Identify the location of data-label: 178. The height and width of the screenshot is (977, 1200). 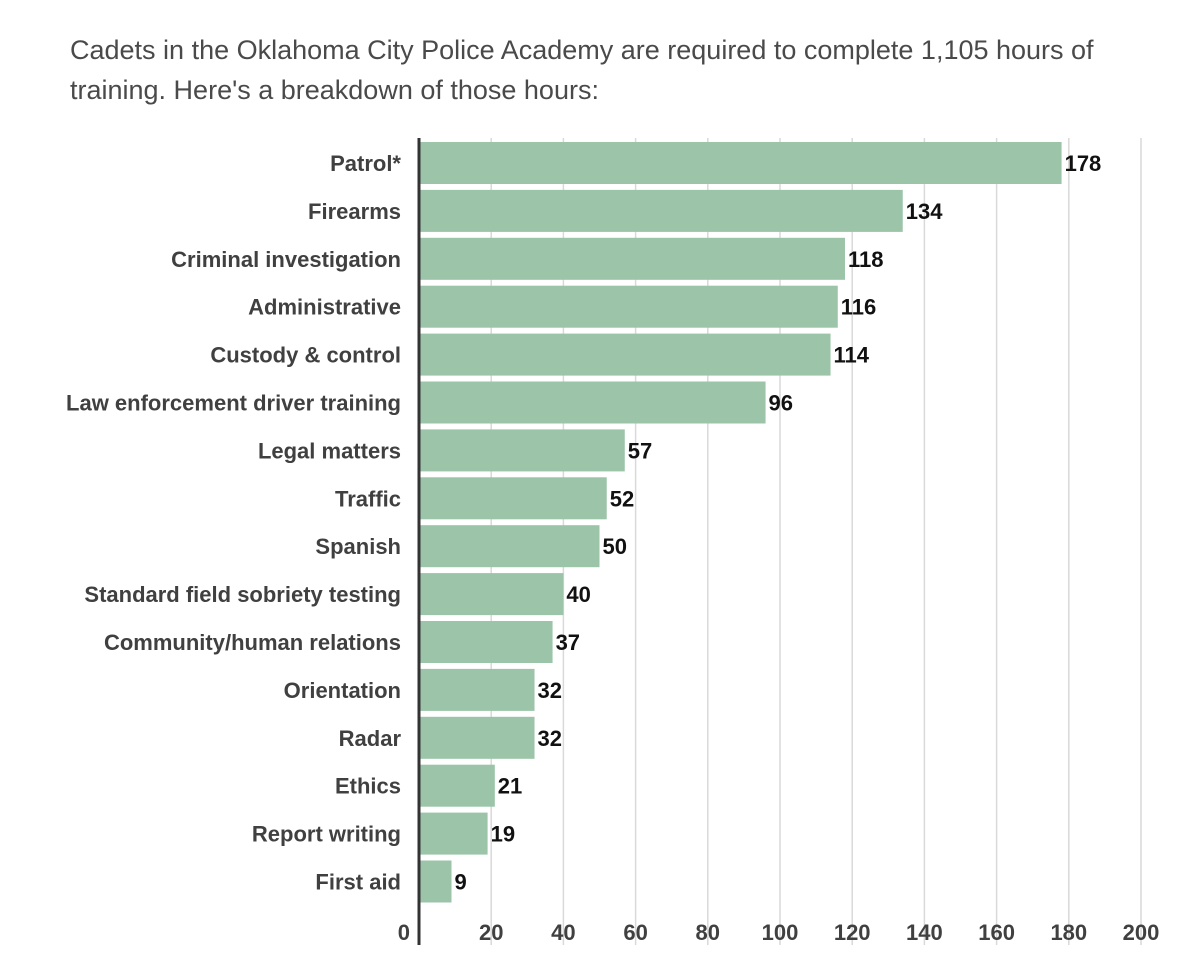
(1083, 163).